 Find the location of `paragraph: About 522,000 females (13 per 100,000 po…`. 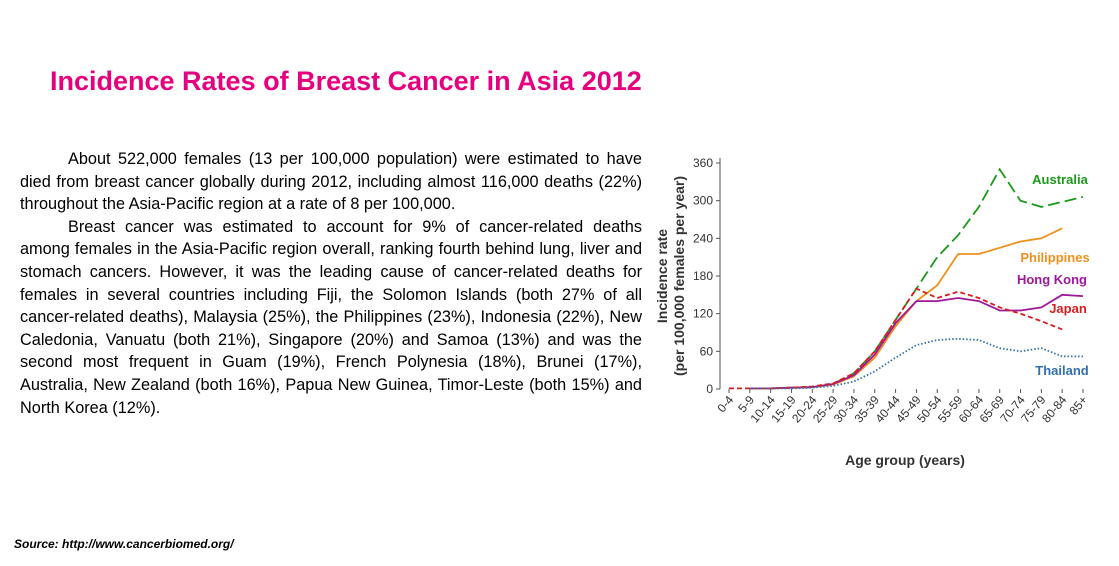

paragraph: About 522,000 females (13 per 100,000 po… is located at coordinates (331, 182).